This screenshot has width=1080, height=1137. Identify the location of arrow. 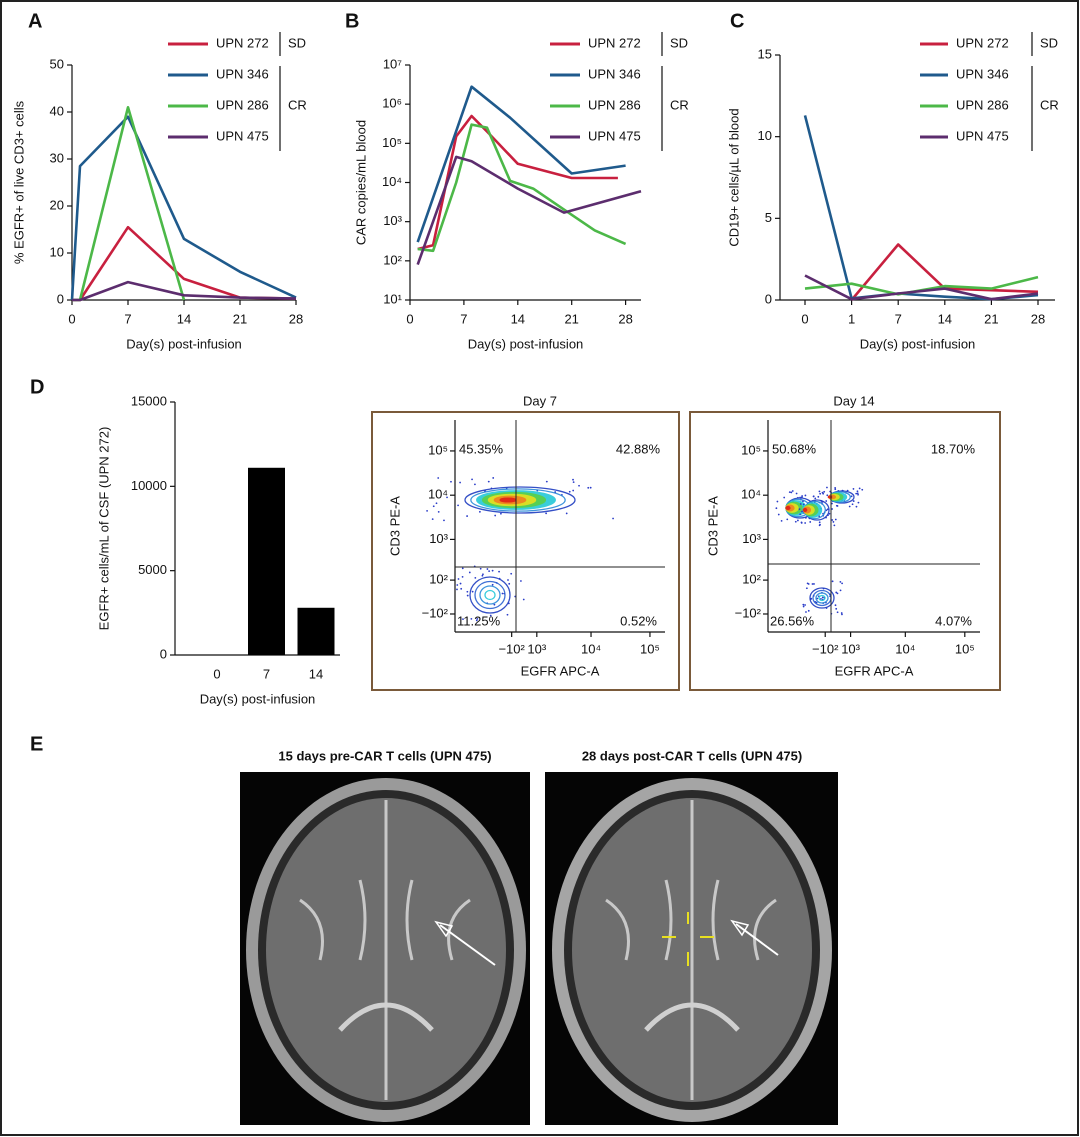
(757, 939).